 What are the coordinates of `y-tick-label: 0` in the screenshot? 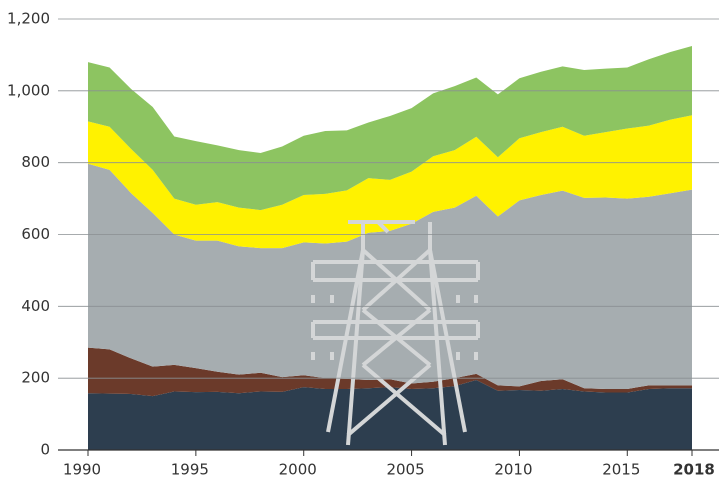 It's located at (45, 450).